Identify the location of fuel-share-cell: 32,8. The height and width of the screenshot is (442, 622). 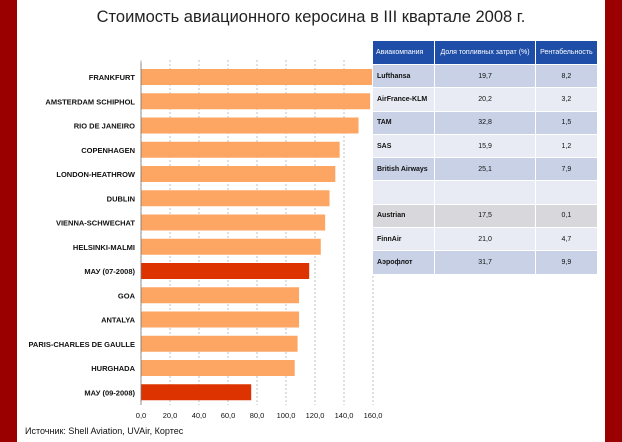
(485, 122).